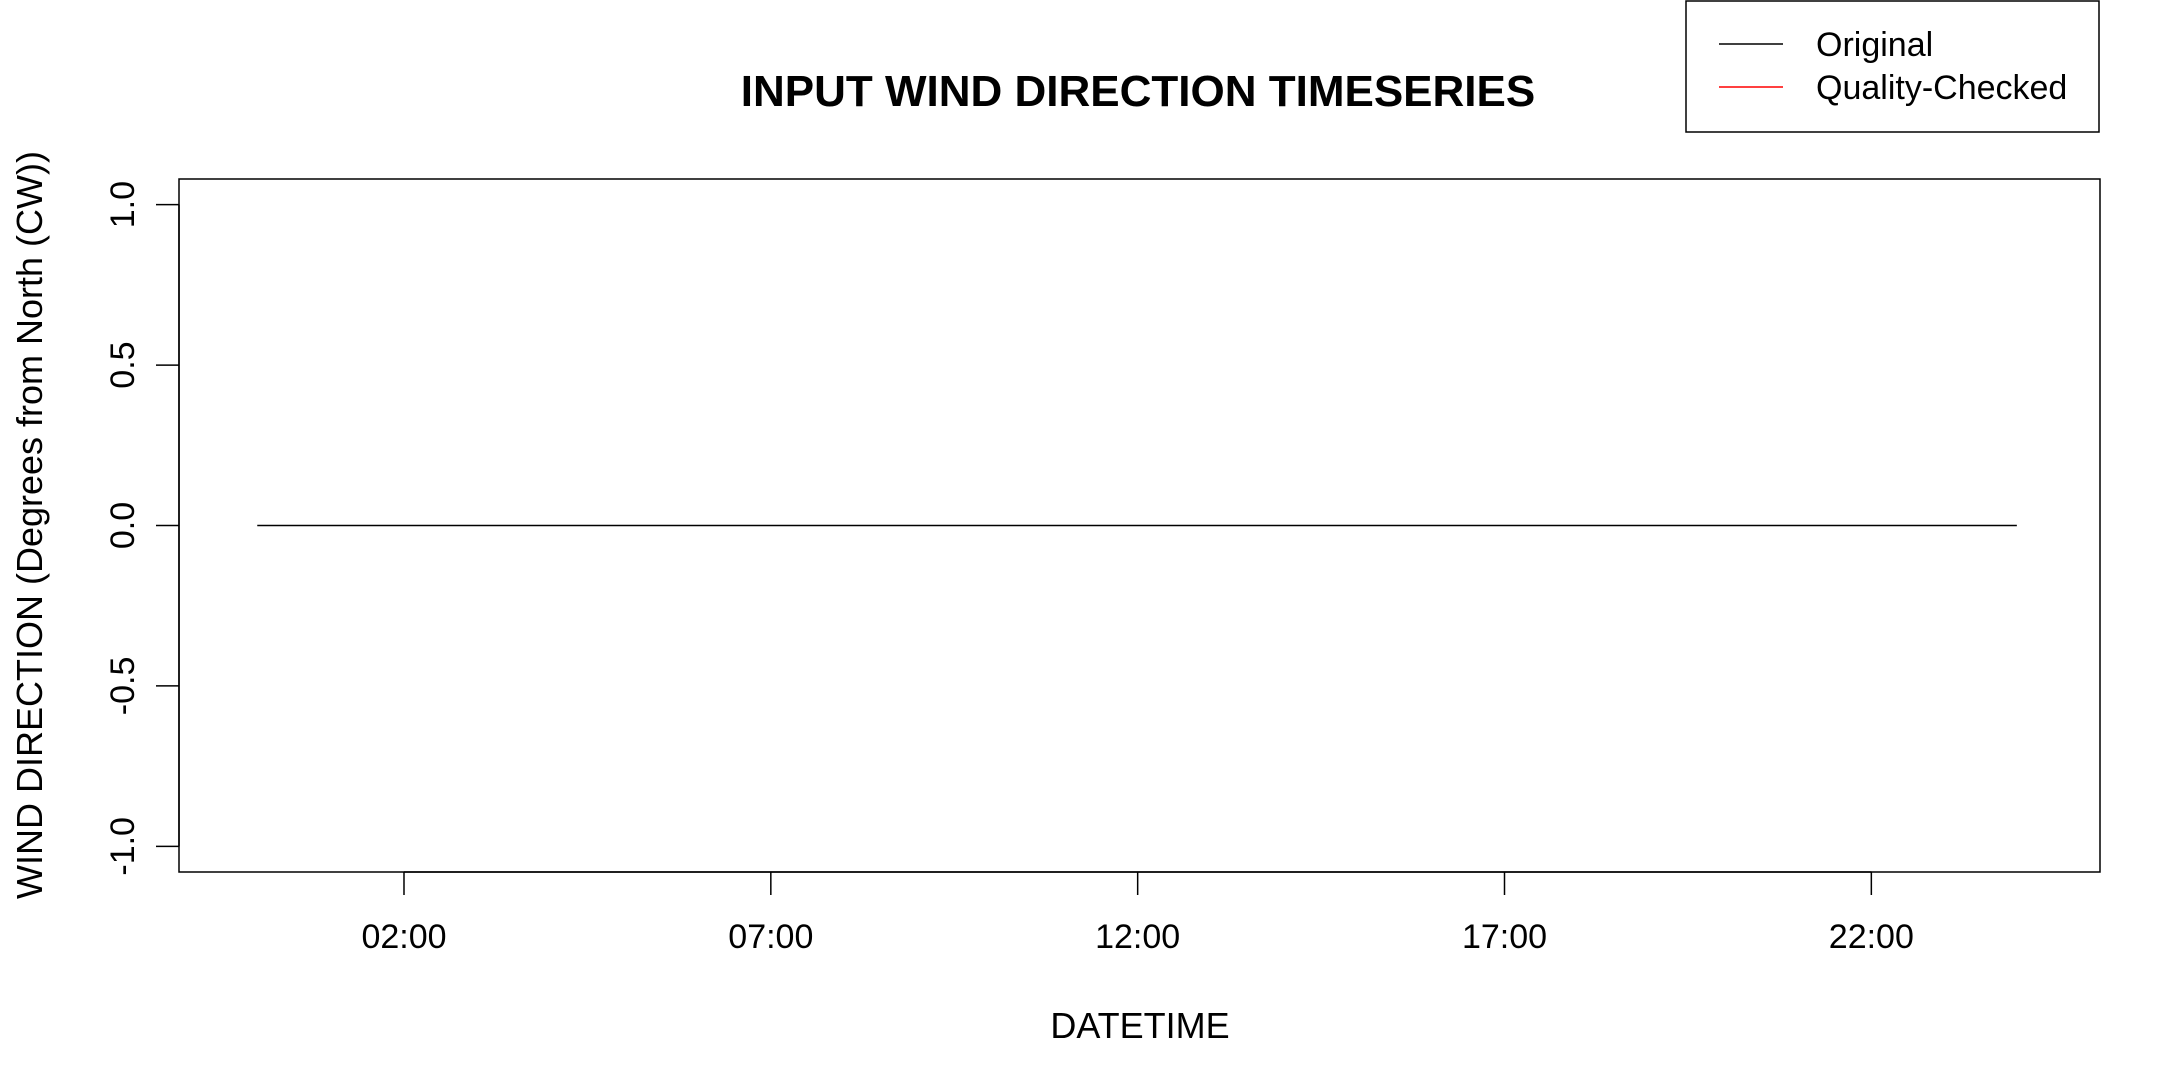 This screenshot has height=1080, width=2160. I want to click on y-axis: -1.0 -0.5 0.0 0.5 1.0, so click(142, 528).